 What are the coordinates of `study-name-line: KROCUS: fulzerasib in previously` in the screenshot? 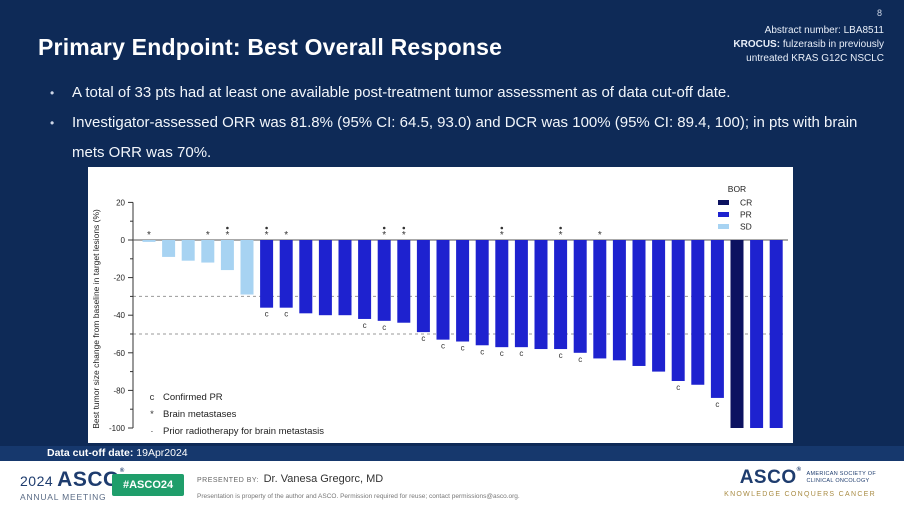 It's located at (808, 45).